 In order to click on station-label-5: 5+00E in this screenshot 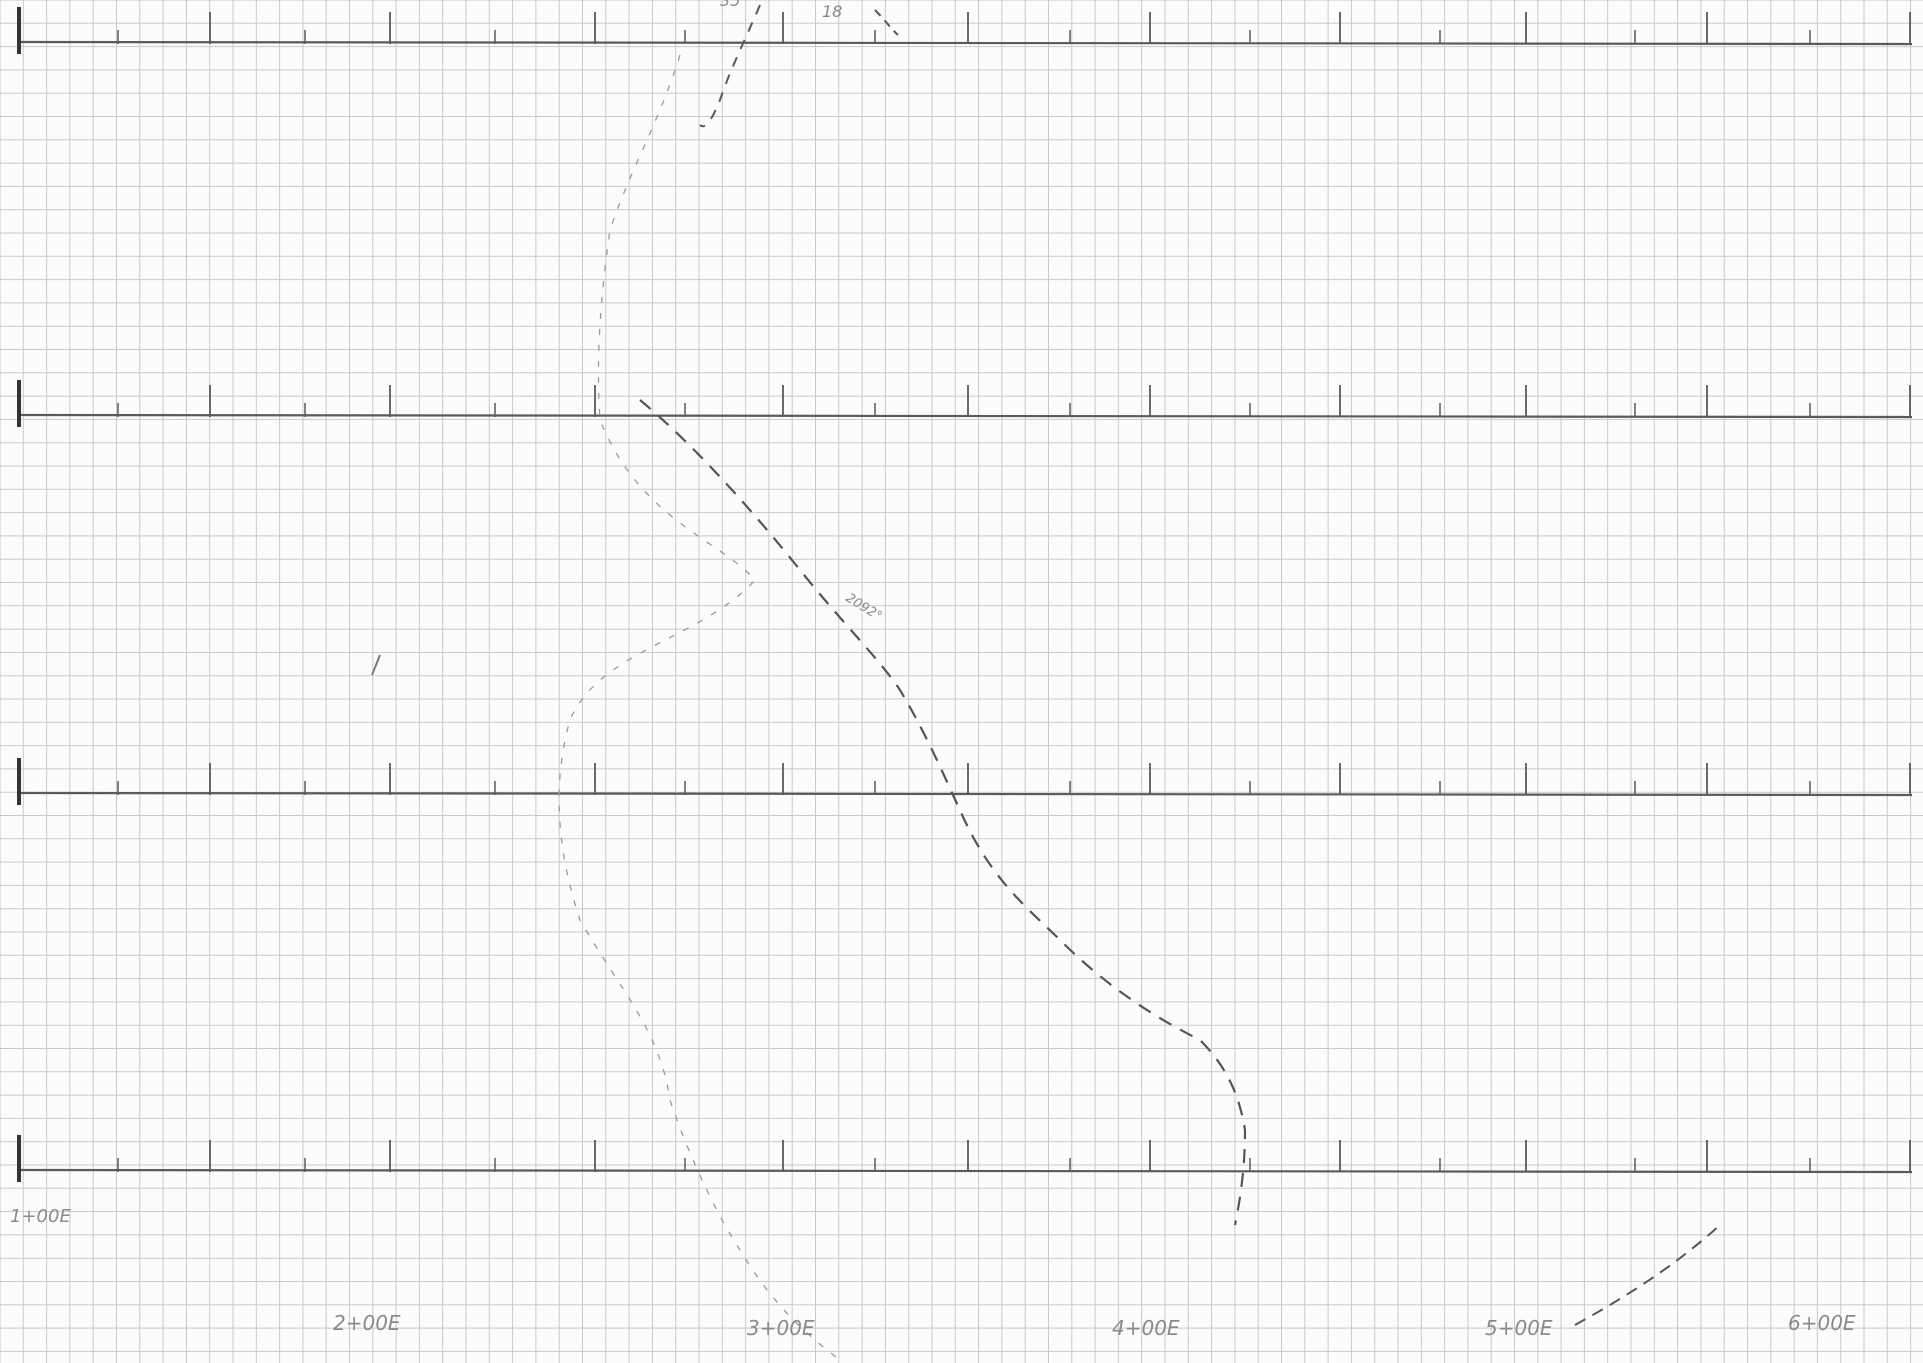, I will do `click(1519, 1328)`.